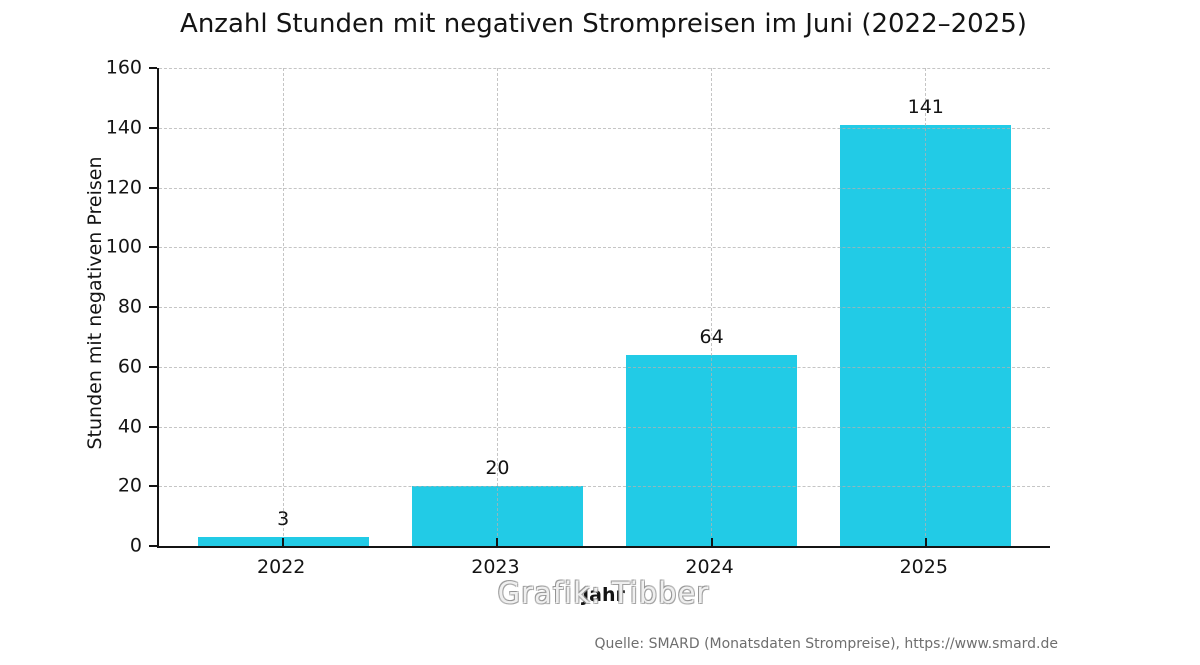 This screenshot has width=1200, height=665. I want to click on gridline-vertical-2025, so click(926, 307).